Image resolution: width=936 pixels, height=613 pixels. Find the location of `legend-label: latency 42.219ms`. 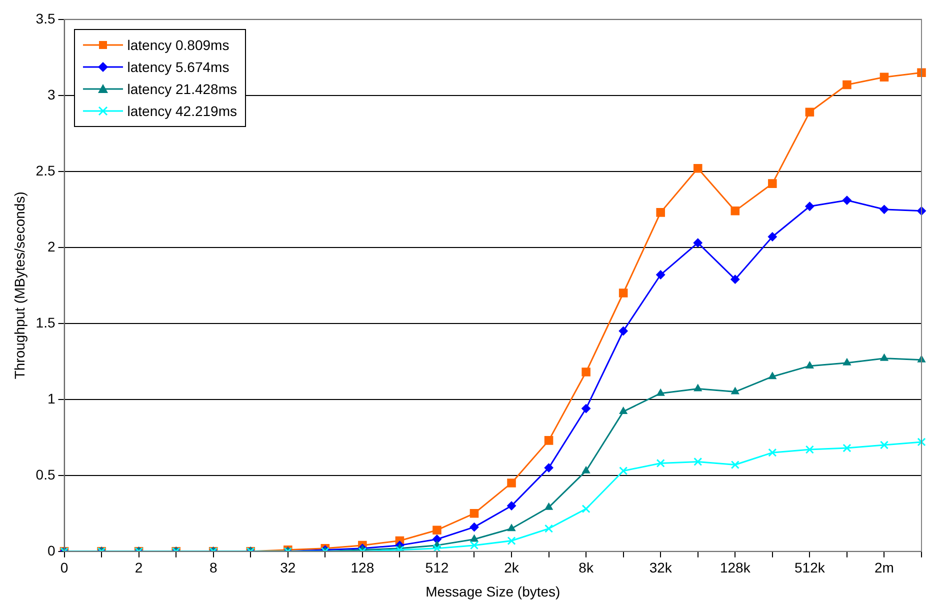

legend-label: latency 42.219ms is located at coordinates (182, 111).